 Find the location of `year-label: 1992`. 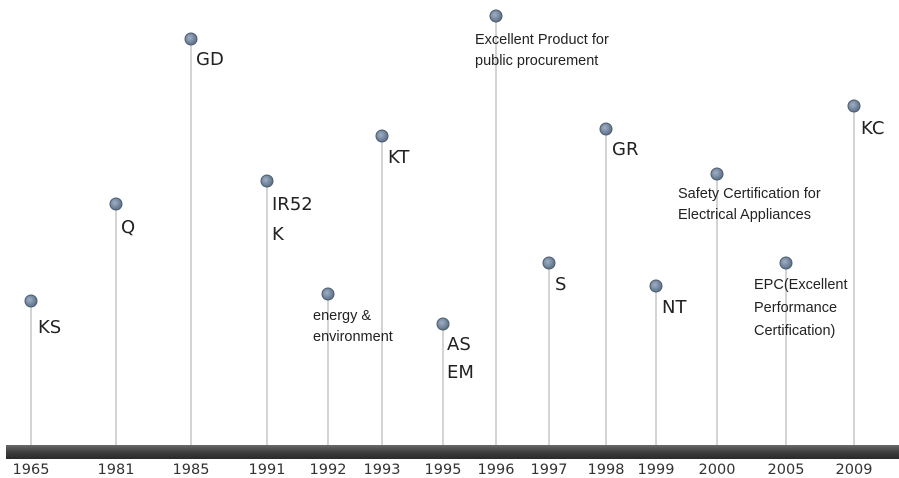

year-label: 1992 is located at coordinates (328, 470).